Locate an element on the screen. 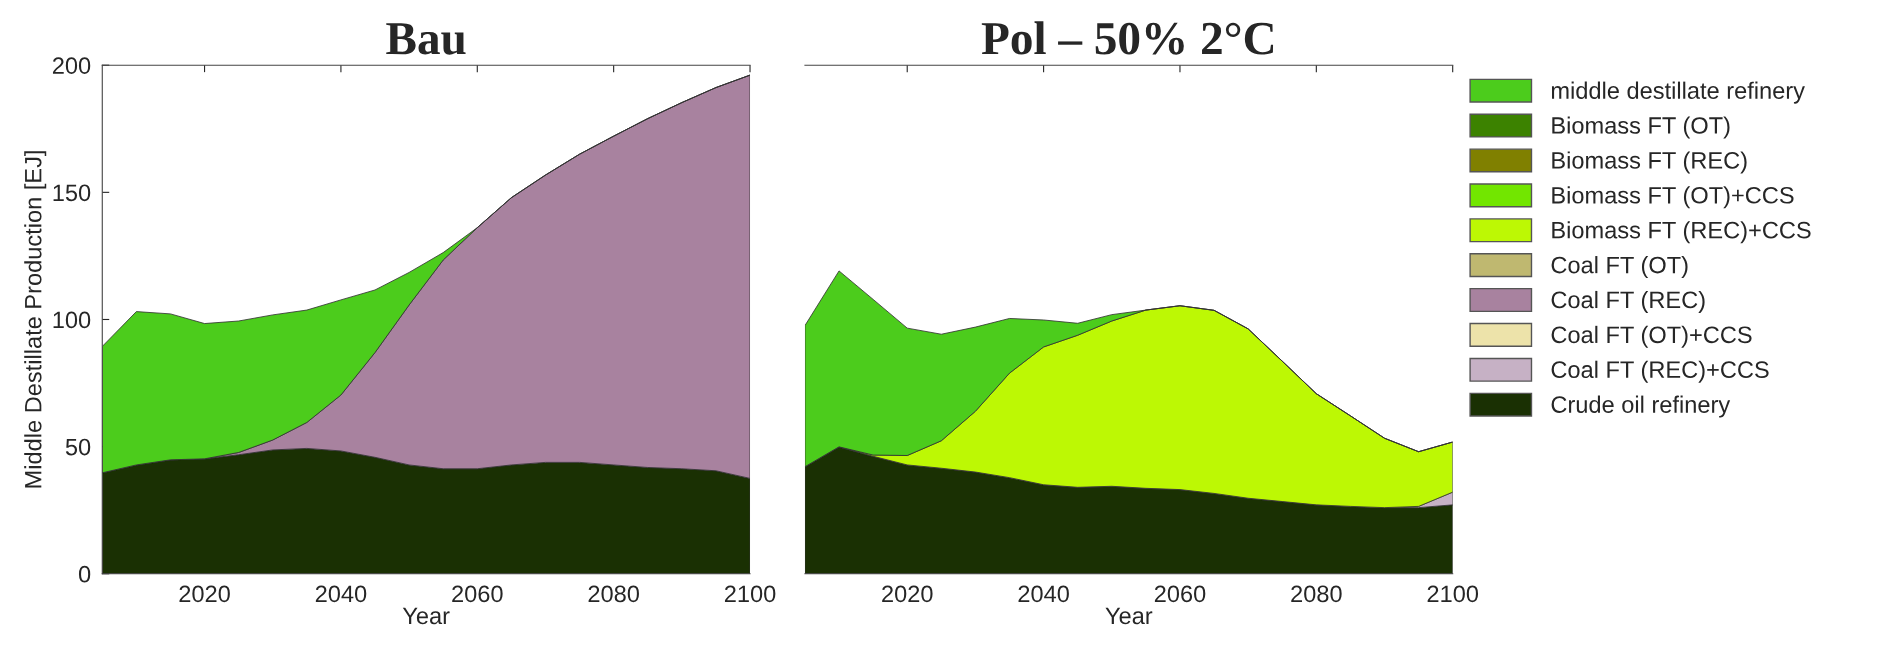 This screenshot has width=1894, height=652. legend-label: Coal FT (OT) is located at coordinates (1619, 267).